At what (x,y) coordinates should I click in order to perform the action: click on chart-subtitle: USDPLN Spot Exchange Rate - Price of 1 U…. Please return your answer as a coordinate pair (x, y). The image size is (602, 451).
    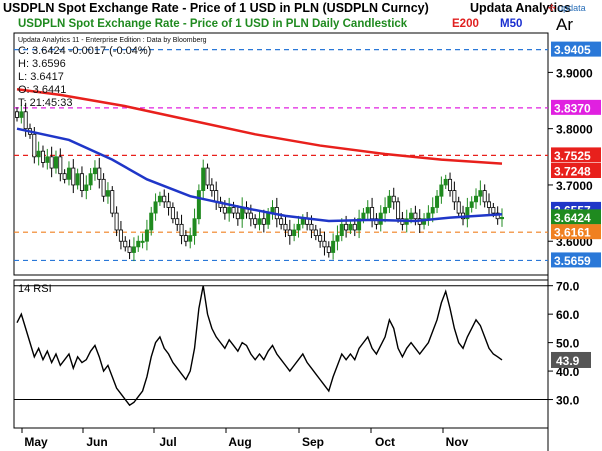
    Looking at the image, I should click on (213, 24).